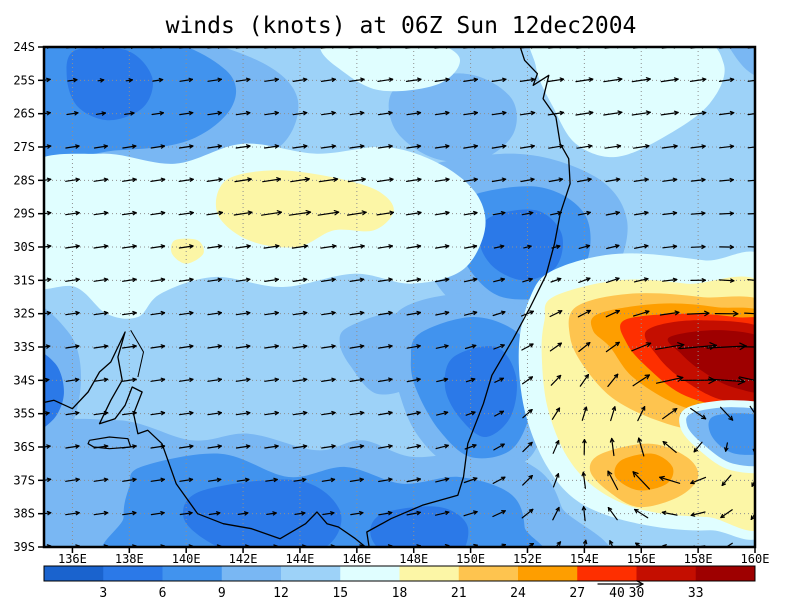 The width and height of the screenshot is (800, 604). I want to click on colorbar-label: 12, so click(281, 593).